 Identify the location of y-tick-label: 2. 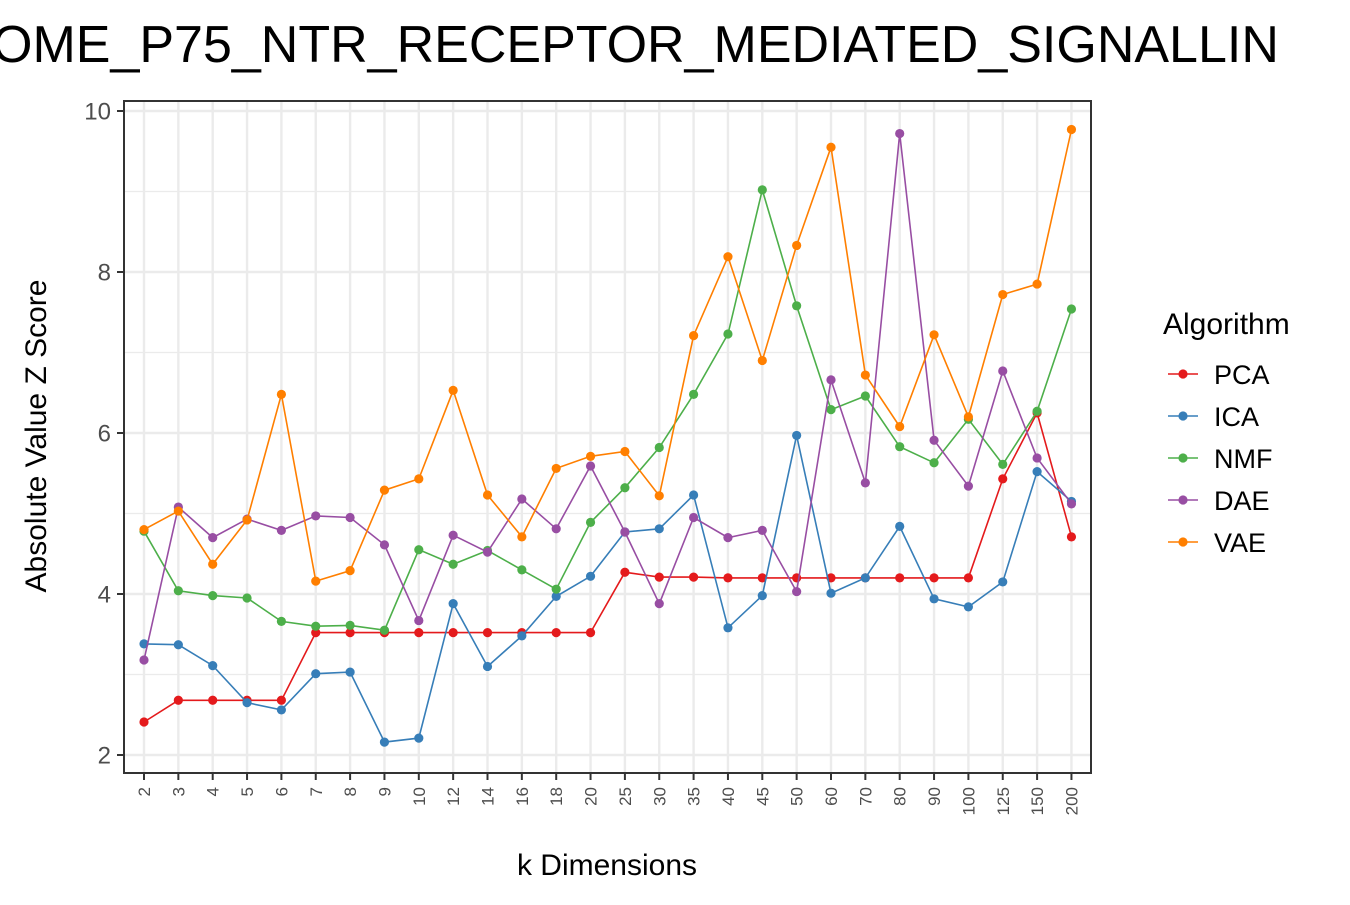
(104, 756).